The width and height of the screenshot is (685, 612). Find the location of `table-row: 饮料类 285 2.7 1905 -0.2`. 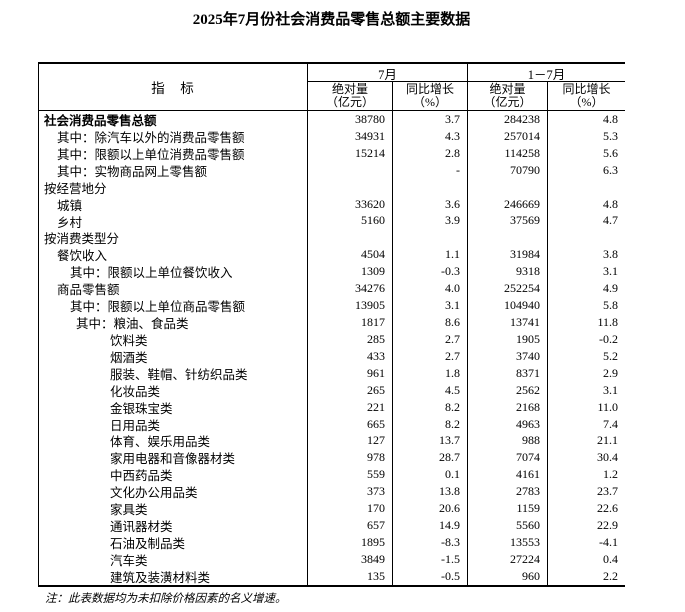

table-row: 饮料类 285 2.7 1905 -0.2 is located at coordinates (332, 339).